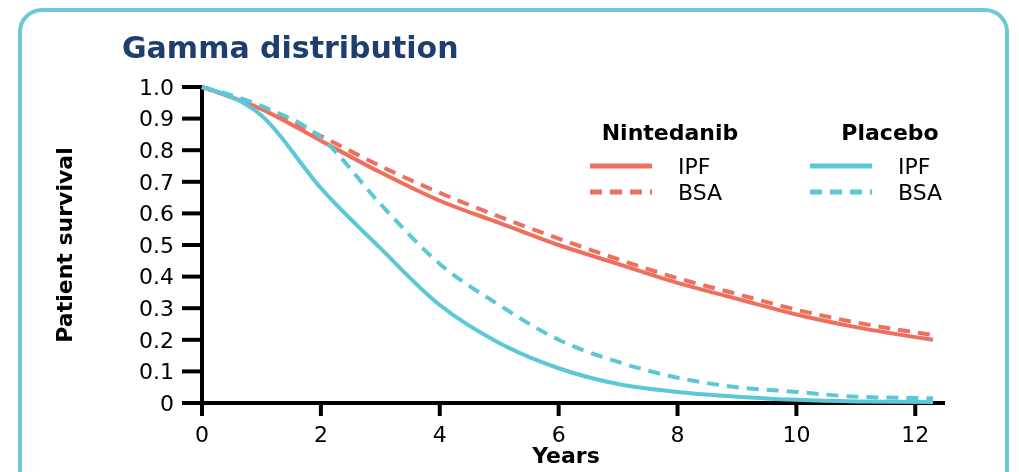 Image resolution: width=1019 pixels, height=472 pixels. What do you see at coordinates (156, 87) in the screenshot?
I see `y-tick-label: 1.0` at bounding box center [156, 87].